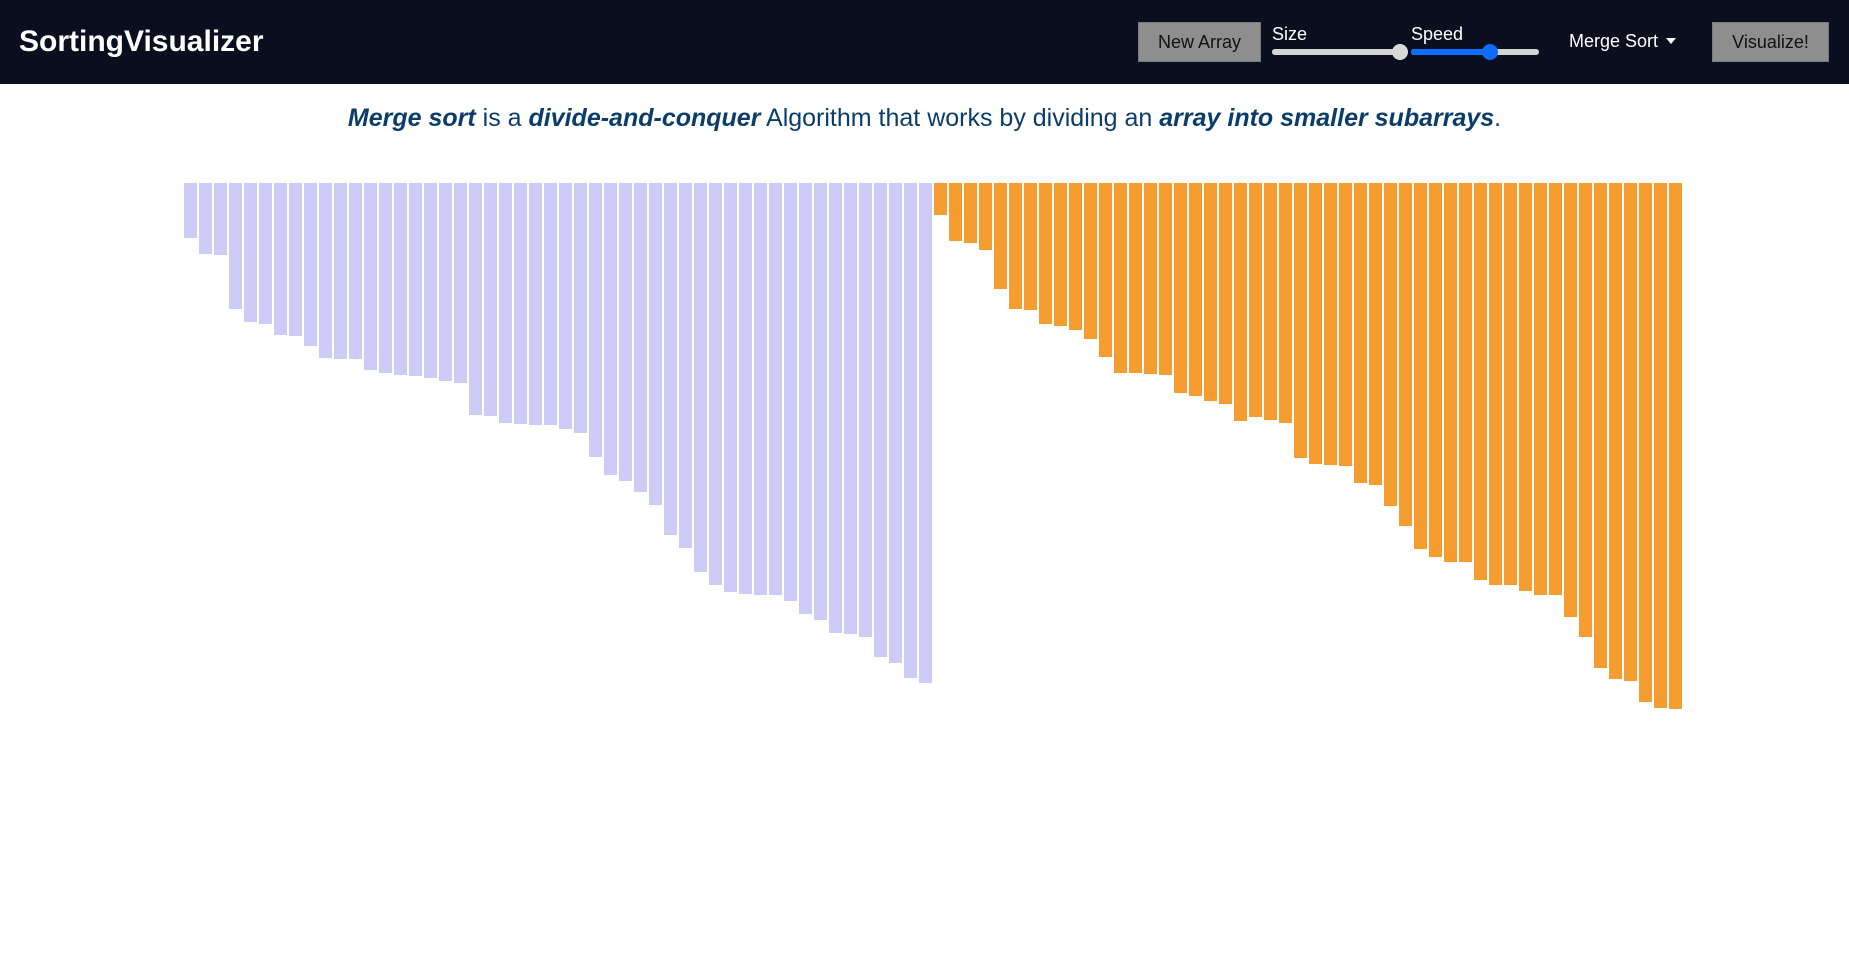  Describe the element at coordinates (960, 118) in the screenshot. I see `desc-text-2: Algorithm that works by dividing an` at that location.